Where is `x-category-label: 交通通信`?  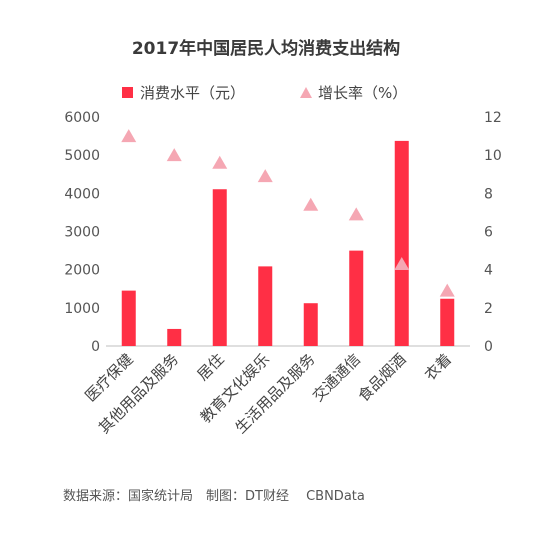 x-category-label: 交通通信 is located at coordinates (336, 377).